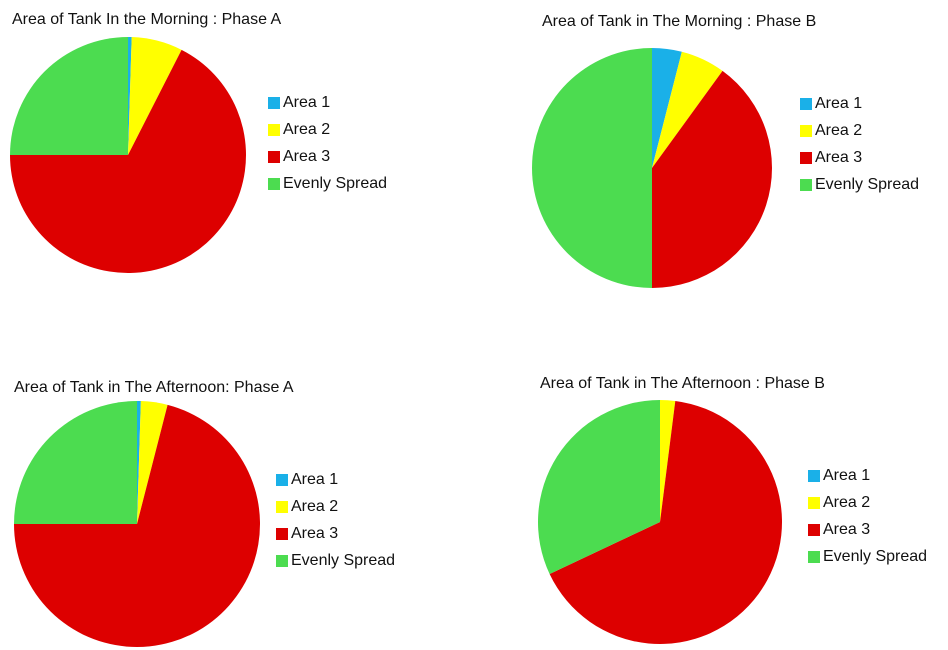  I want to click on chart-title: Area of Tank in The Afternoon: Phase A, so click(154, 387).